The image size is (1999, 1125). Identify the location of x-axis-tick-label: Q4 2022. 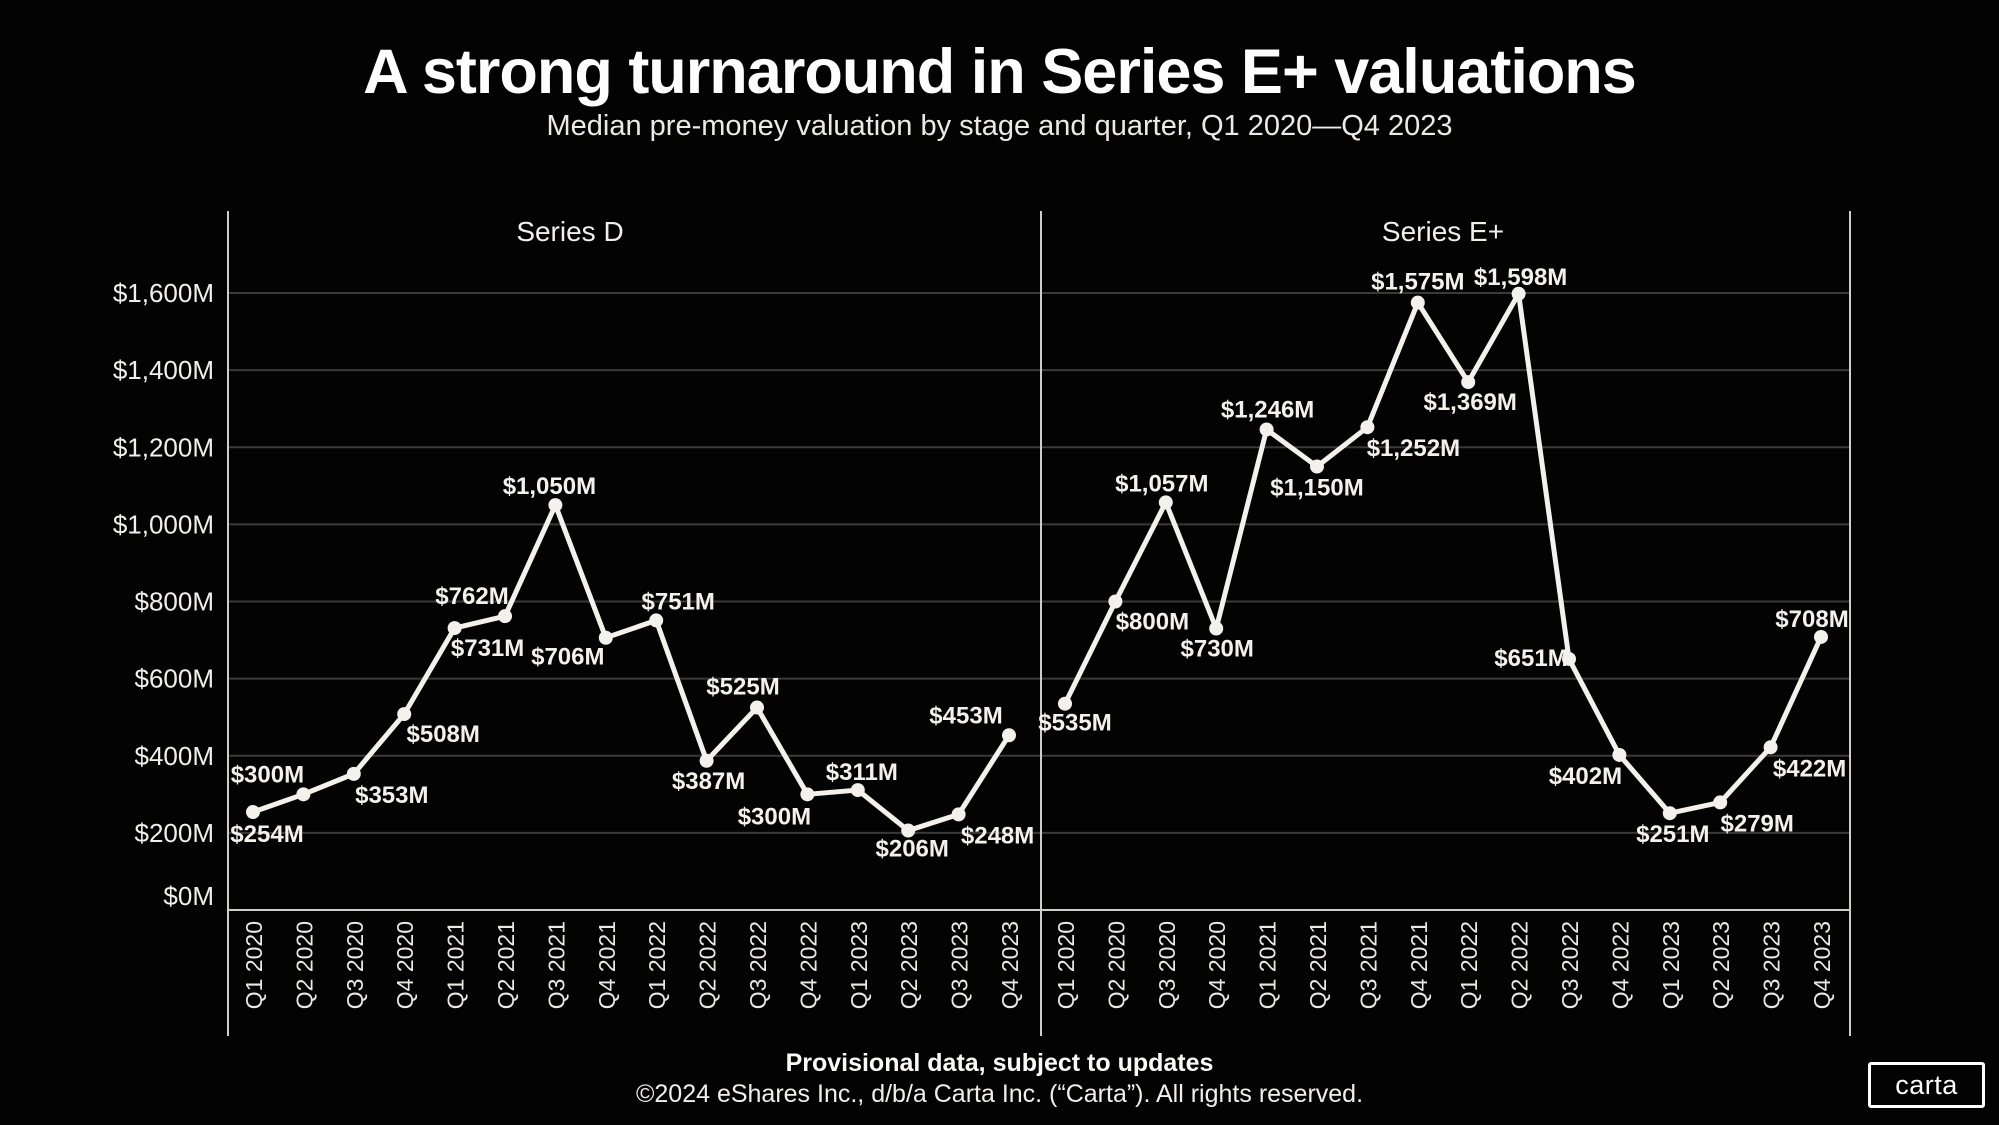
(1620, 965).